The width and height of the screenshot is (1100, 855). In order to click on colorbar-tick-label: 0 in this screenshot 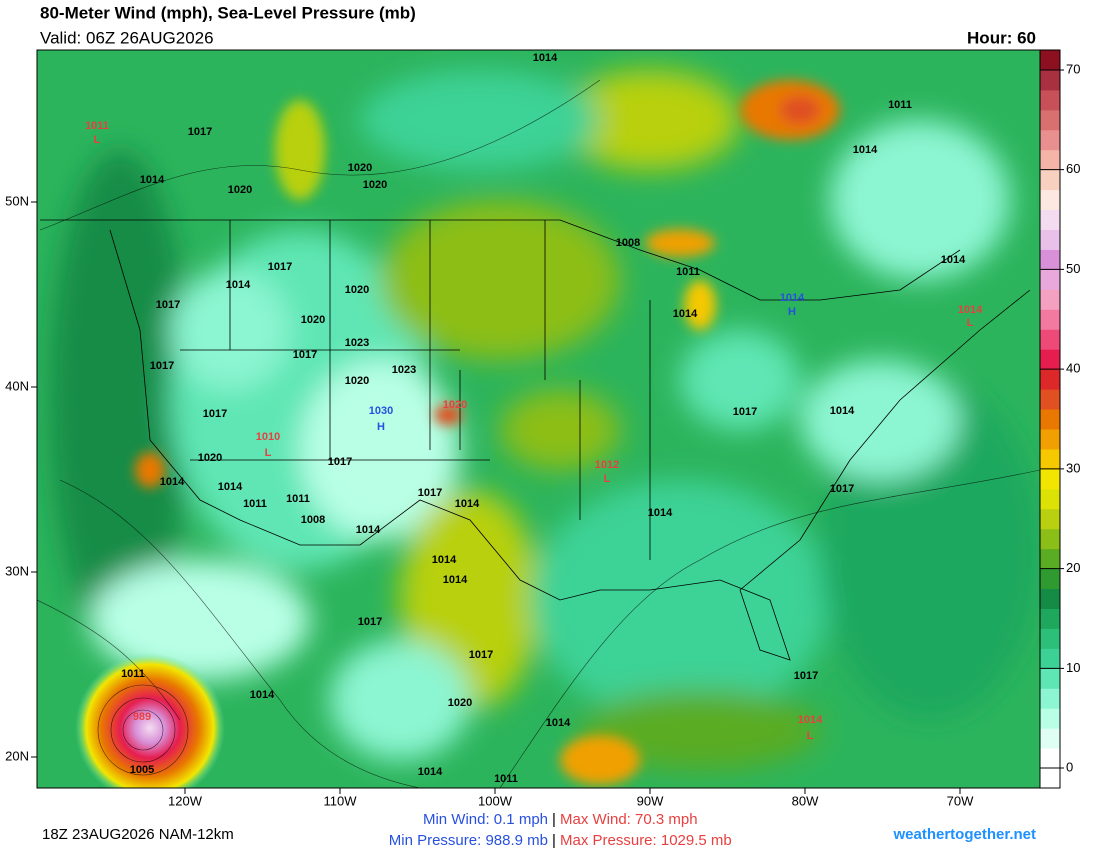, I will do `click(1069, 766)`.